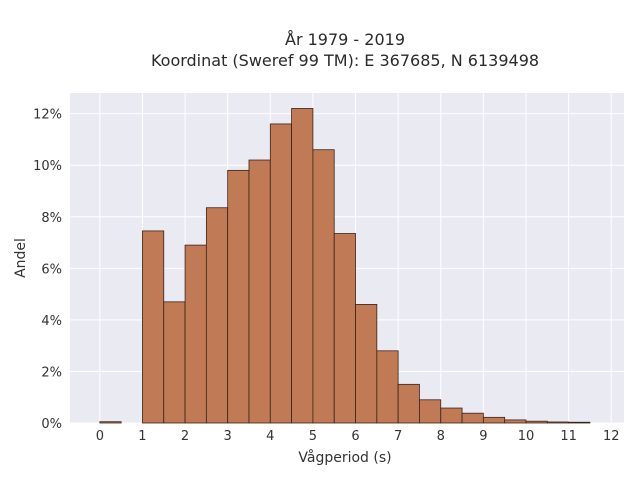 The width and height of the screenshot is (640, 484). I want to click on x-tick-label: 3, so click(228, 436).